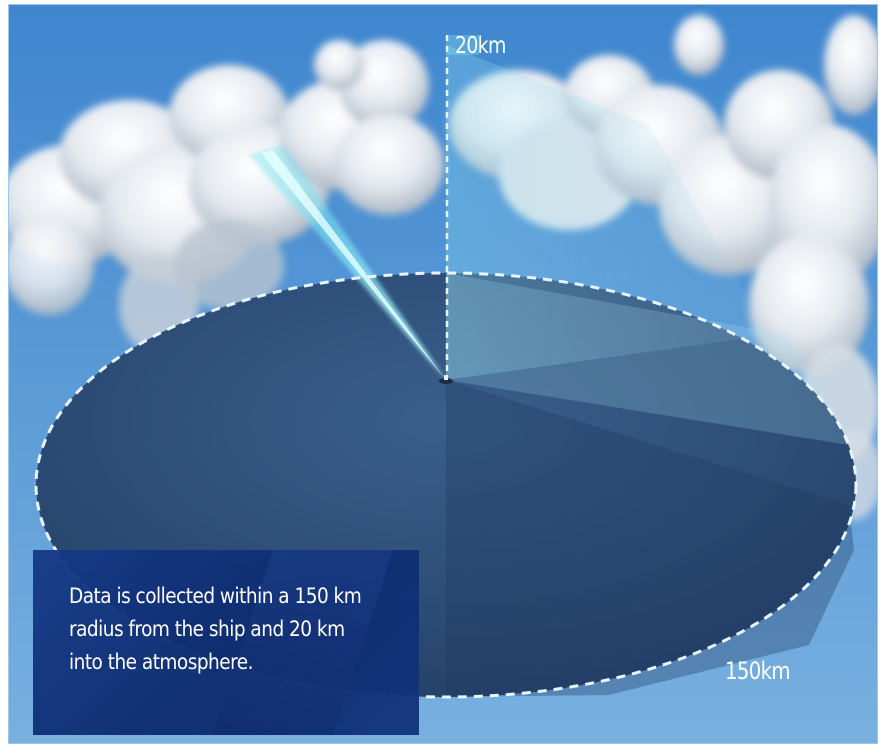  I want to click on coverage-wall-lower, so click(647, 359).